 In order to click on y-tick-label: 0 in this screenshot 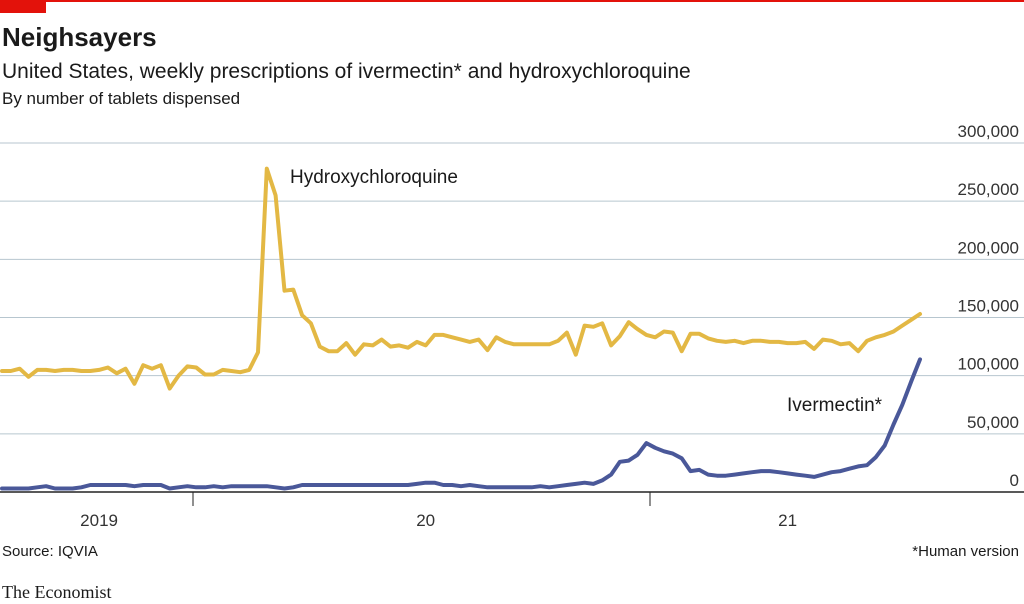, I will do `click(1014, 480)`.